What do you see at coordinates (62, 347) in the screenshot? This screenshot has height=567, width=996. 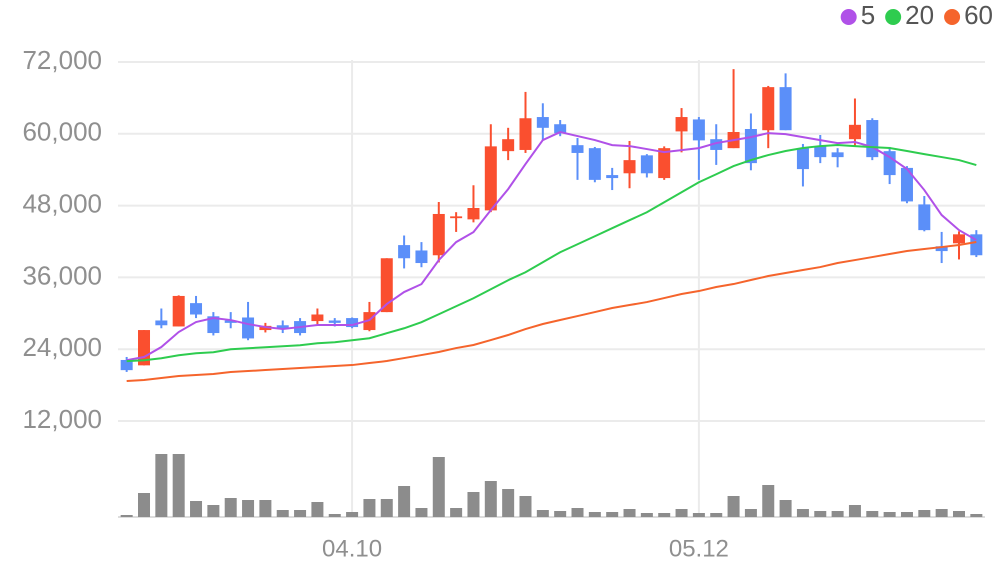 I see `y-tick-label: 24,000` at bounding box center [62, 347].